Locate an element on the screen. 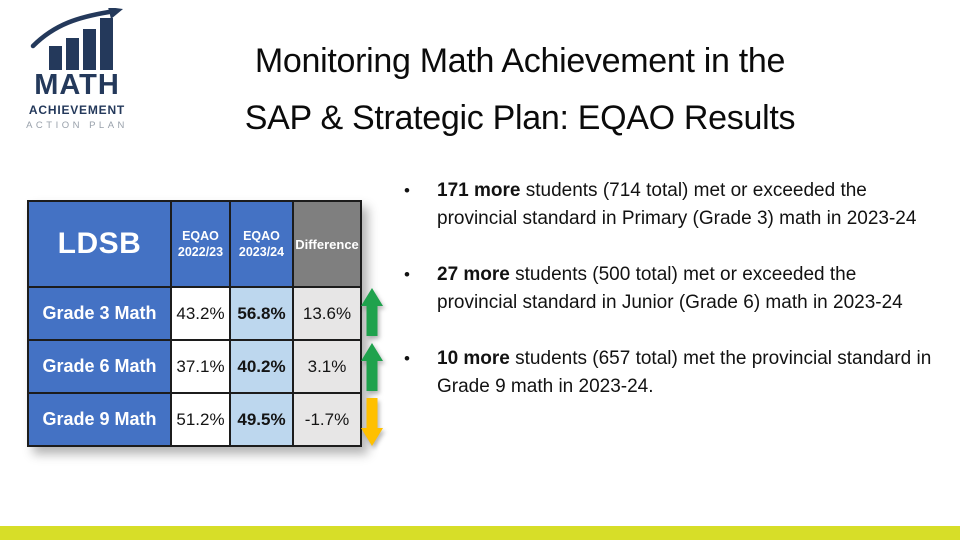 Image resolution: width=960 pixels, height=540 pixels. bullet-grade-9-bold: 10 more is located at coordinates (473, 358).